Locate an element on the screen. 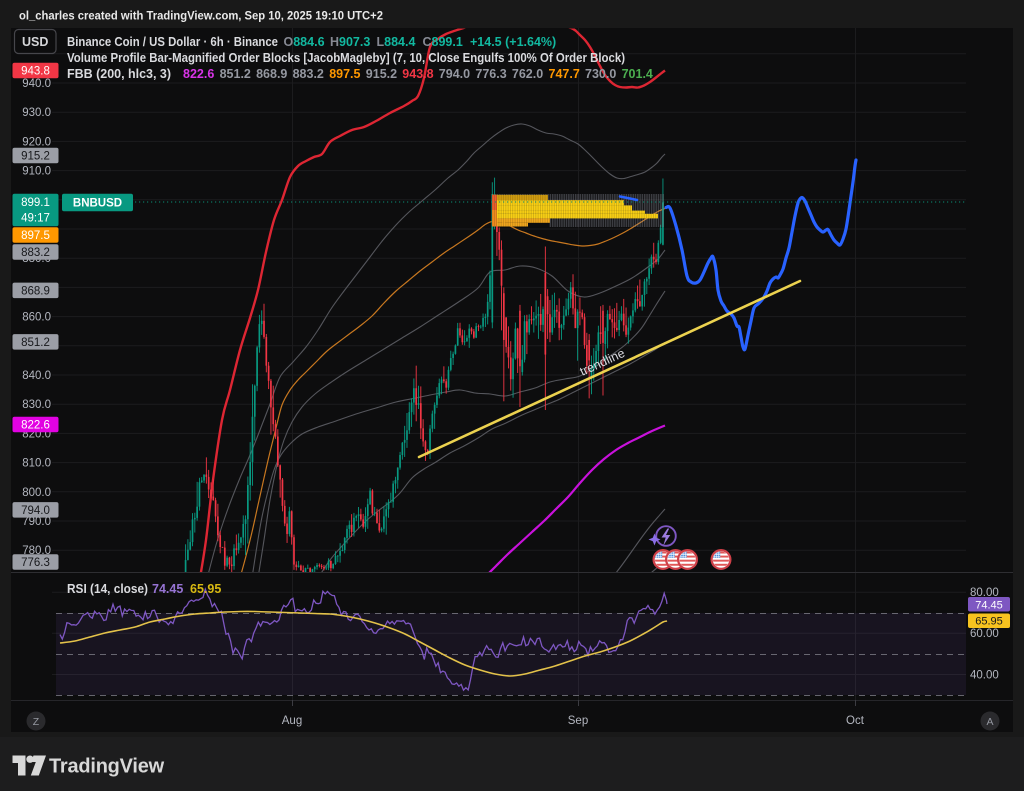 The width and height of the screenshot is (1024, 791). svg-text:Binance Coin / US Dollar · 6h: Binance Coin / US Dollar · 6h · Binance is located at coordinates (172, 42).